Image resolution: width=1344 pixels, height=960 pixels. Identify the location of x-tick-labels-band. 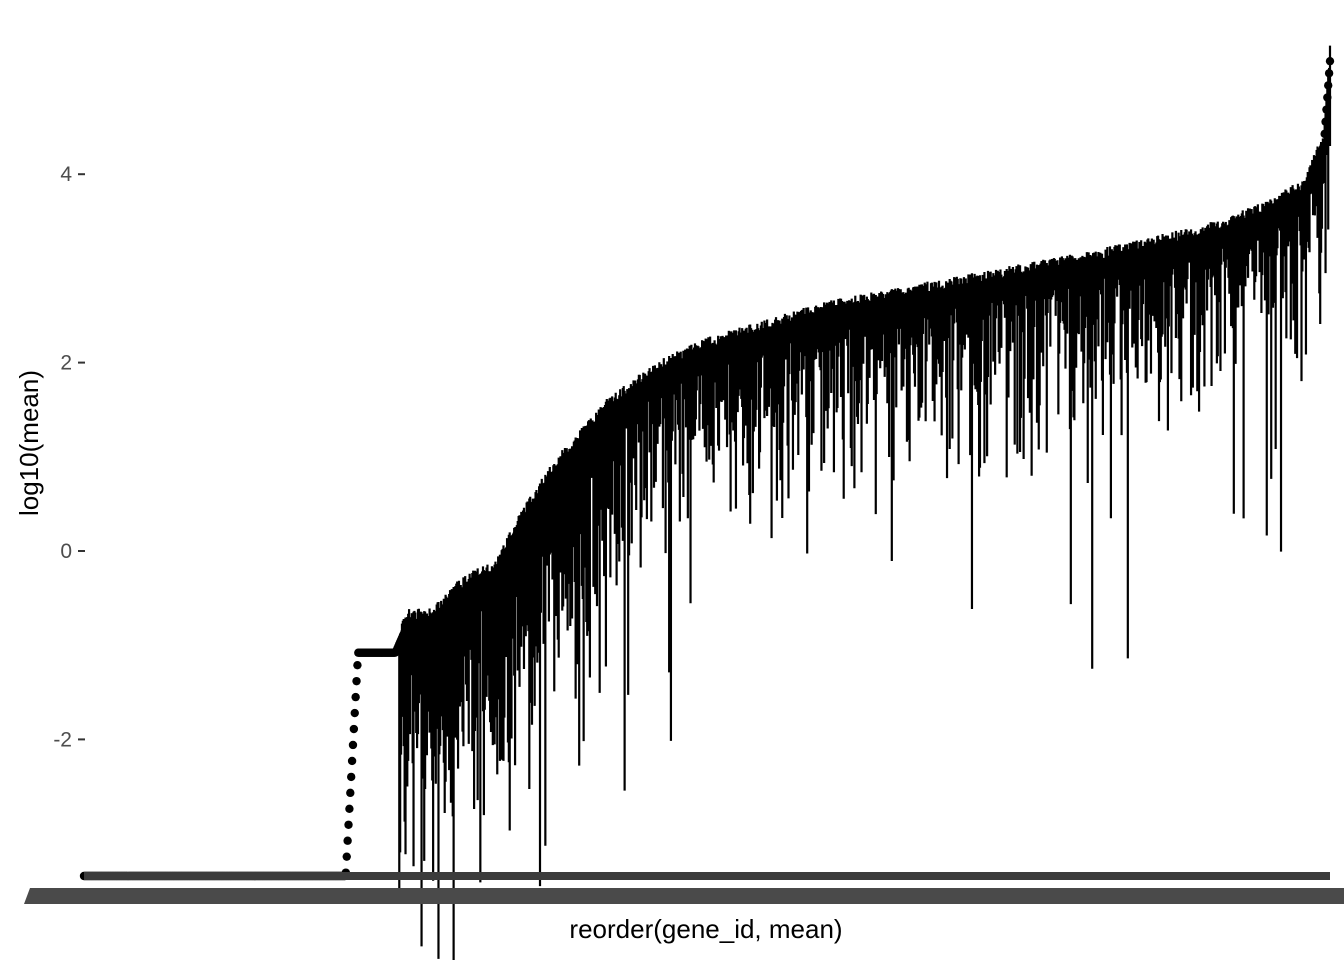
(684, 888).